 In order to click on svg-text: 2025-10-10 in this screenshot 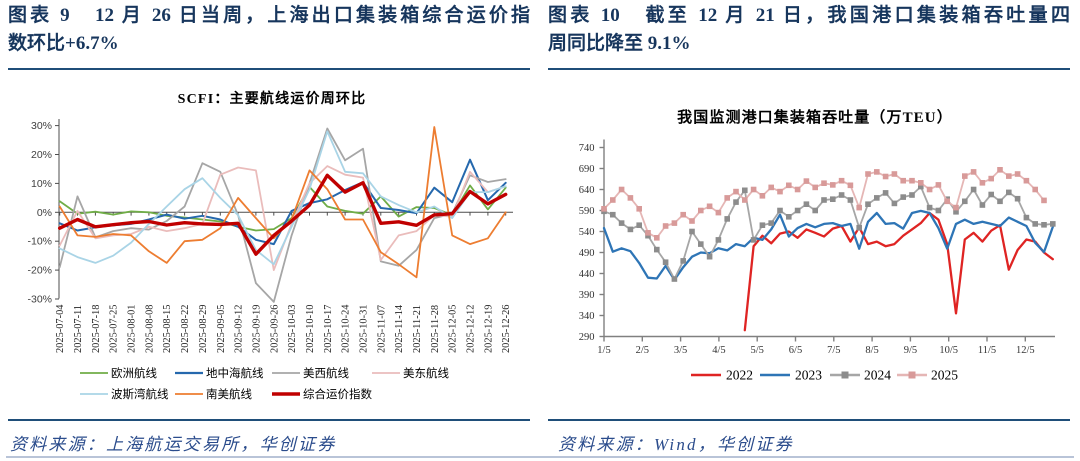, I will do `click(310, 329)`.